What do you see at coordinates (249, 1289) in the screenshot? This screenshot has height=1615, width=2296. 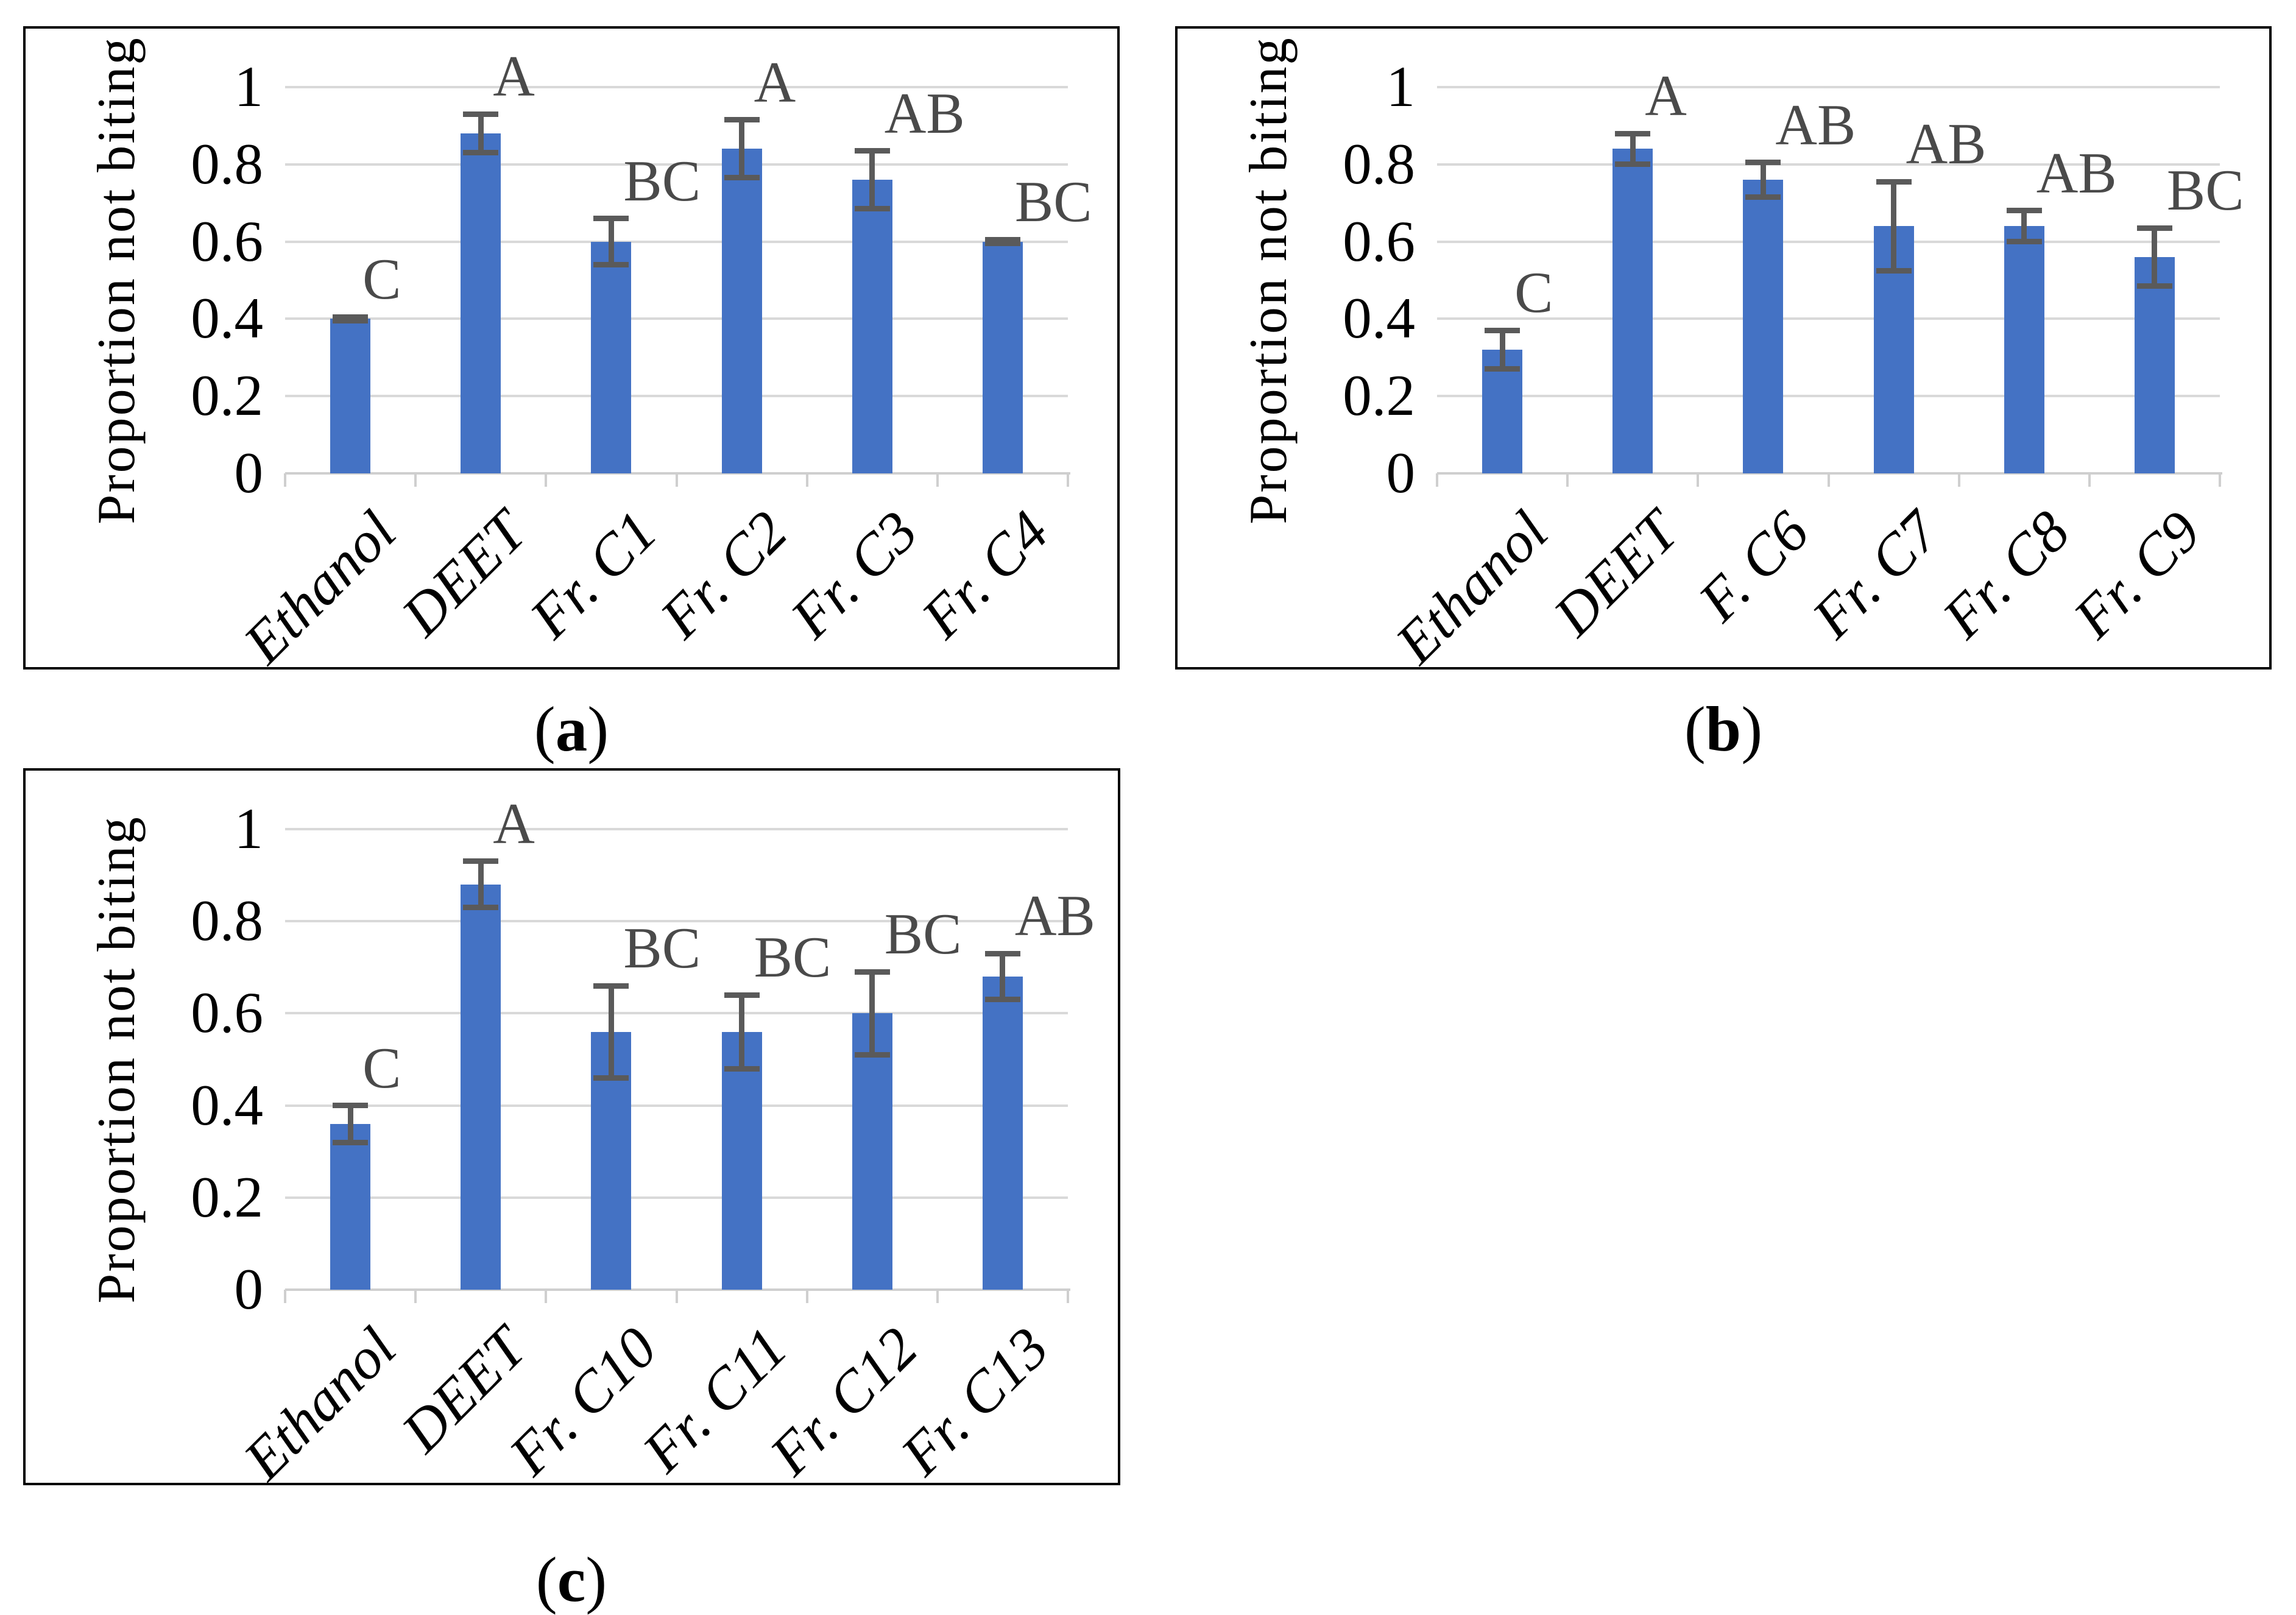 I see `y-tick-label: 0` at bounding box center [249, 1289].